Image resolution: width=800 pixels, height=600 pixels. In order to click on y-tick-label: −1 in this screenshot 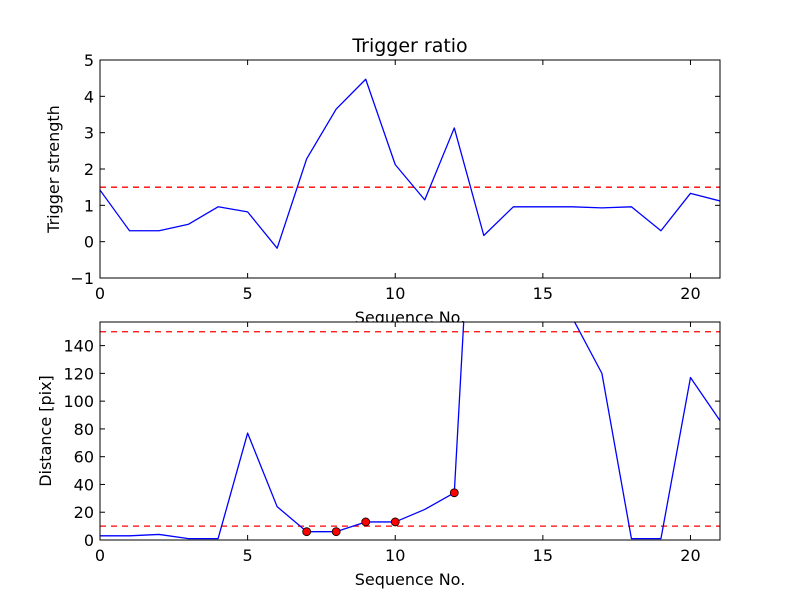, I will do `click(82, 278)`.